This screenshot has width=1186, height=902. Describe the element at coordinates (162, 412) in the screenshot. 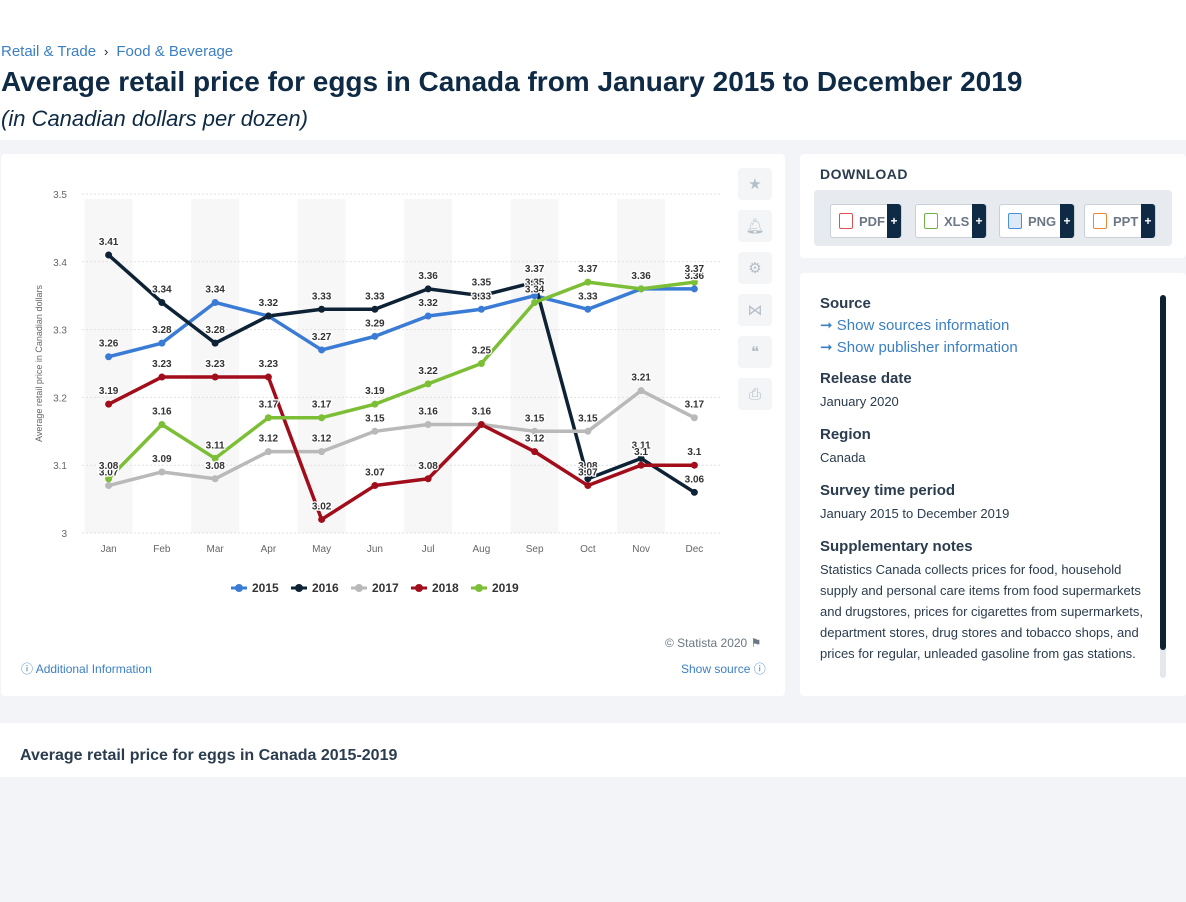

I see `data-label-2019: 3.16` at that location.